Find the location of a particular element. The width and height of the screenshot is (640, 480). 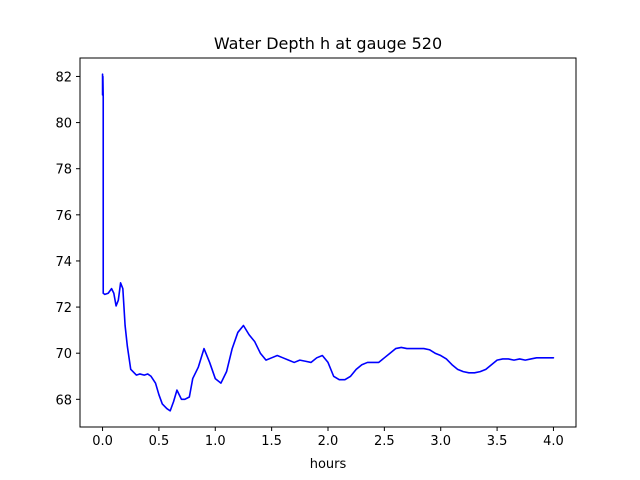

x-tick-label: 0.5 is located at coordinates (159, 441).